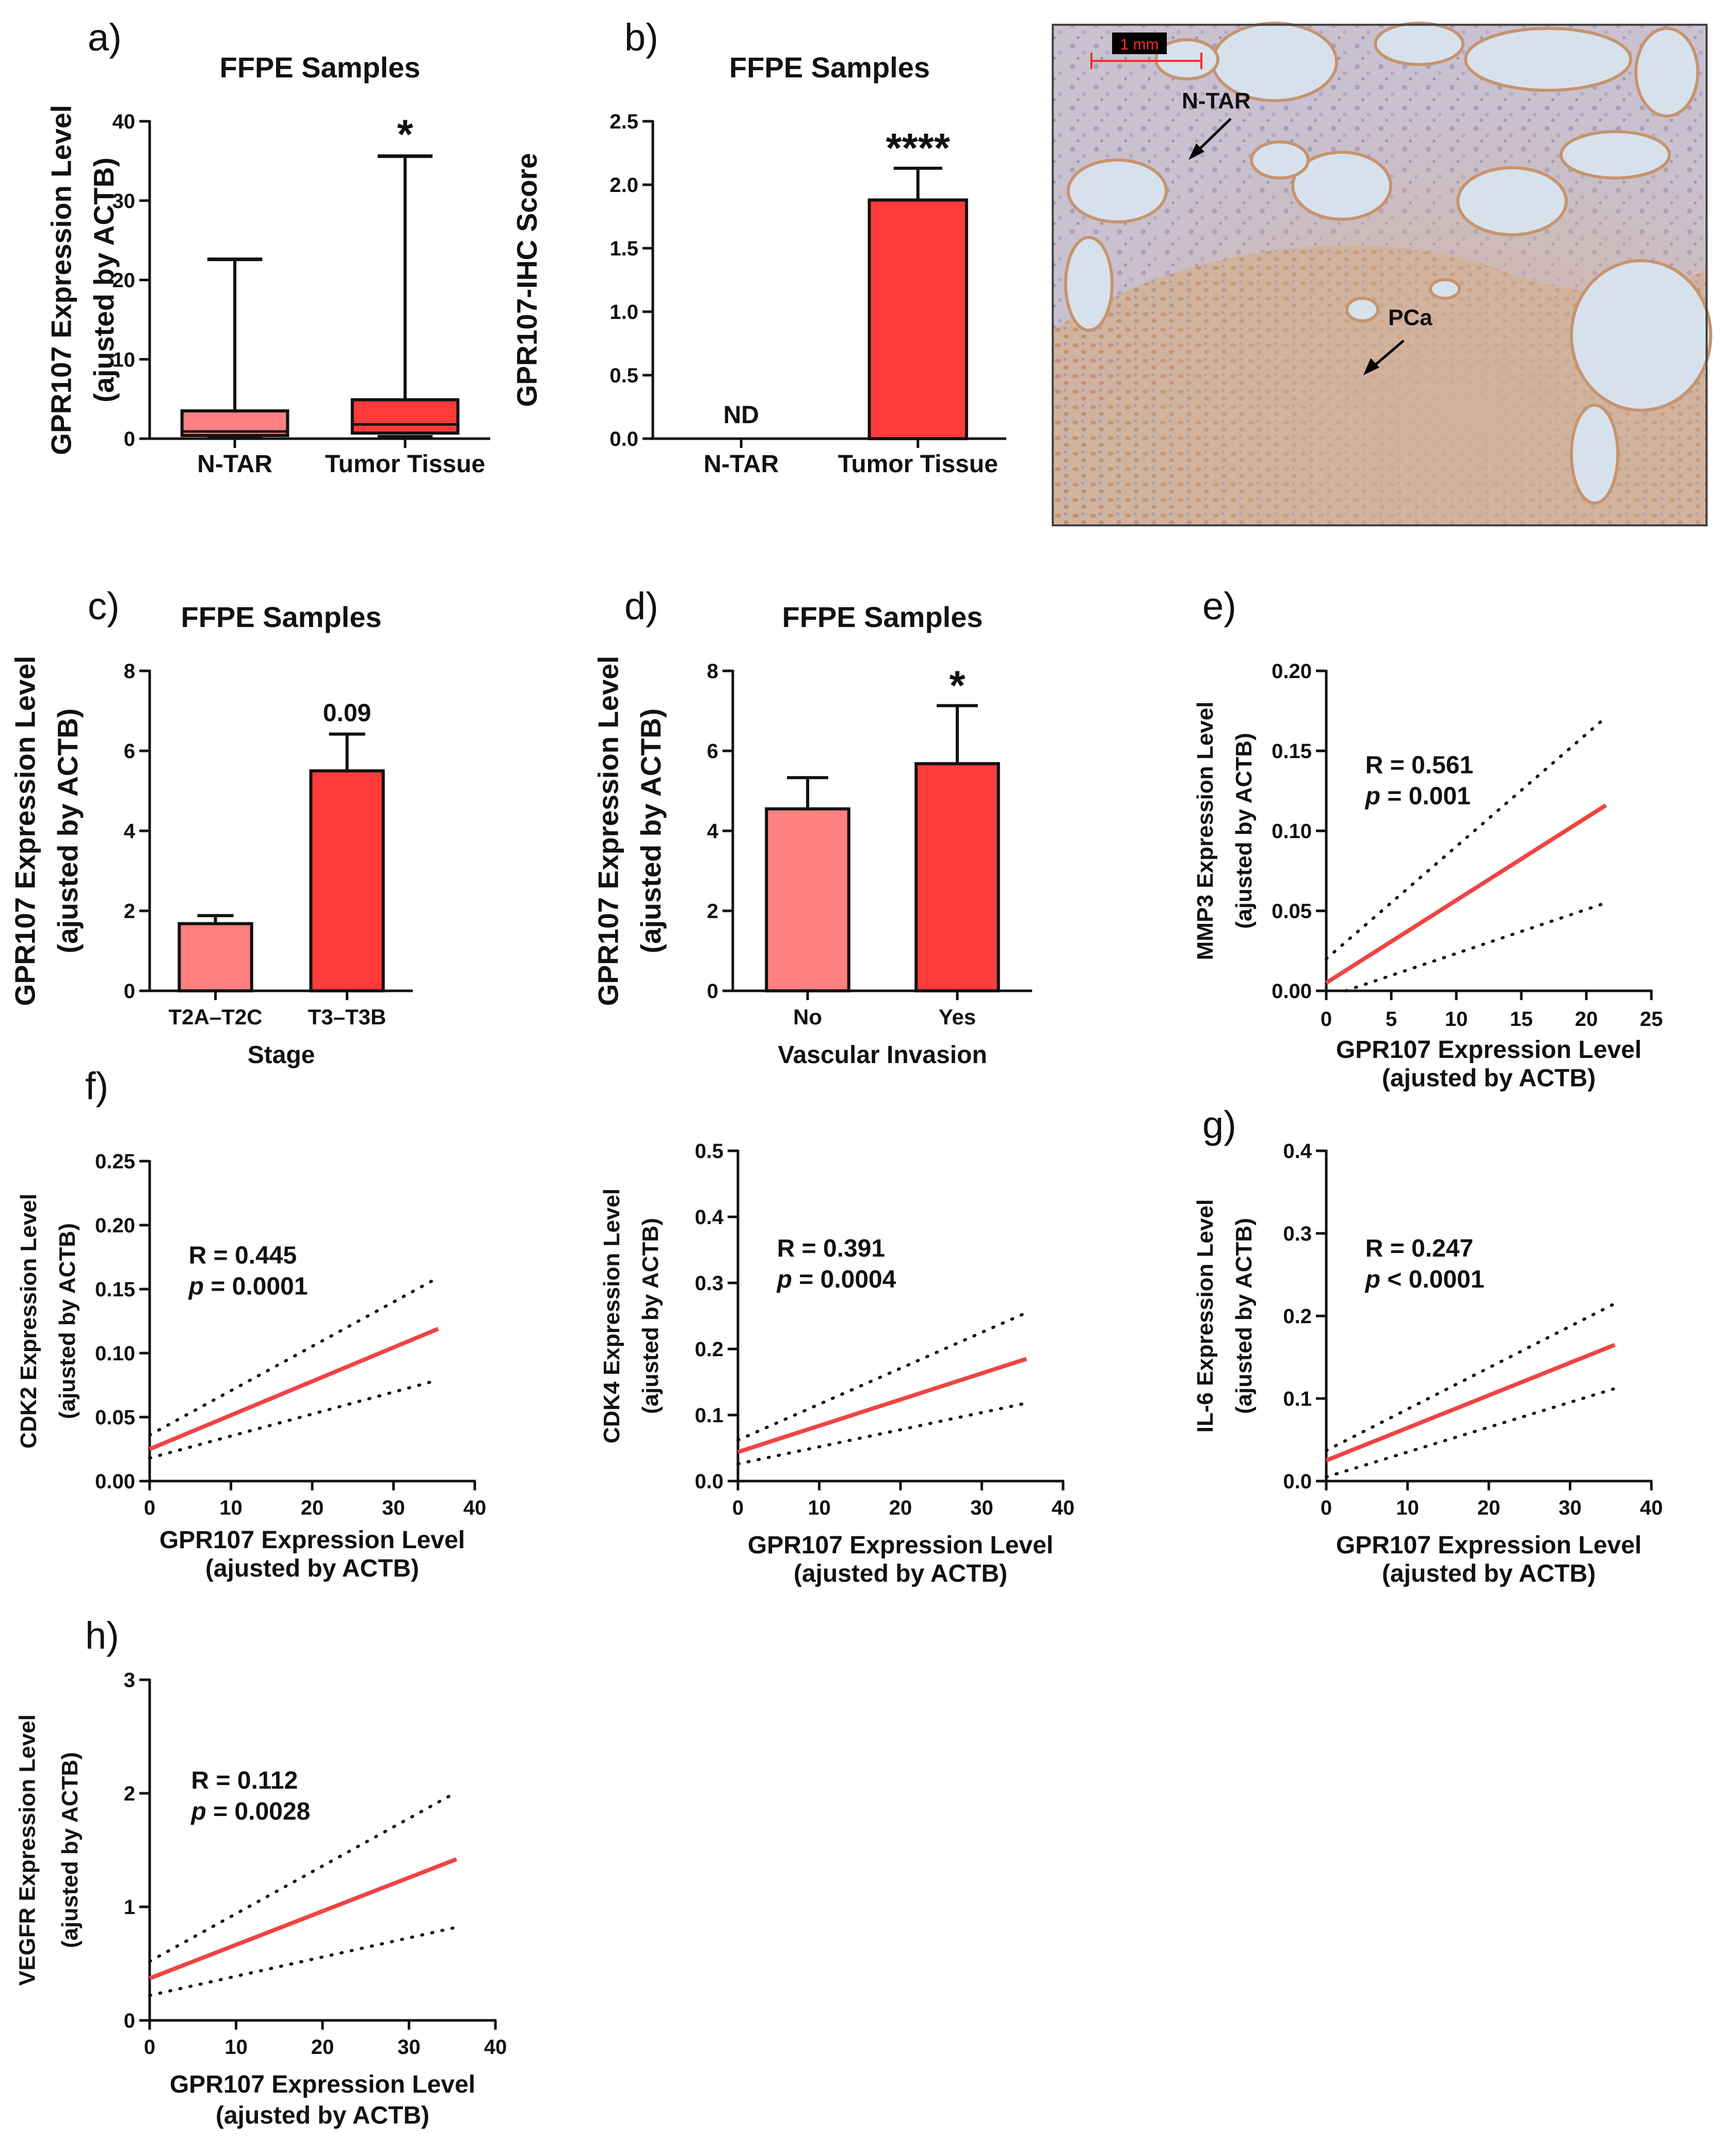 The height and width of the screenshot is (2153, 1736). What do you see at coordinates (129, 1907) in the screenshot?
I see `y-tick-label: 1` at bounding box center [129, 1907].